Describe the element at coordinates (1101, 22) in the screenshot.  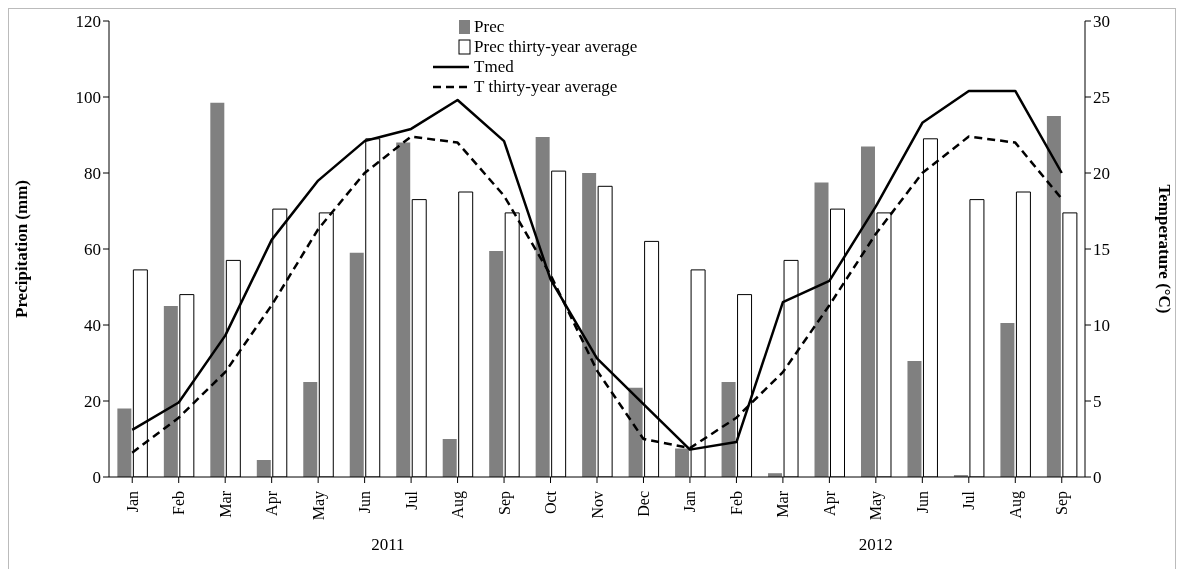
I see `y2-tick-label: 30` at that location.